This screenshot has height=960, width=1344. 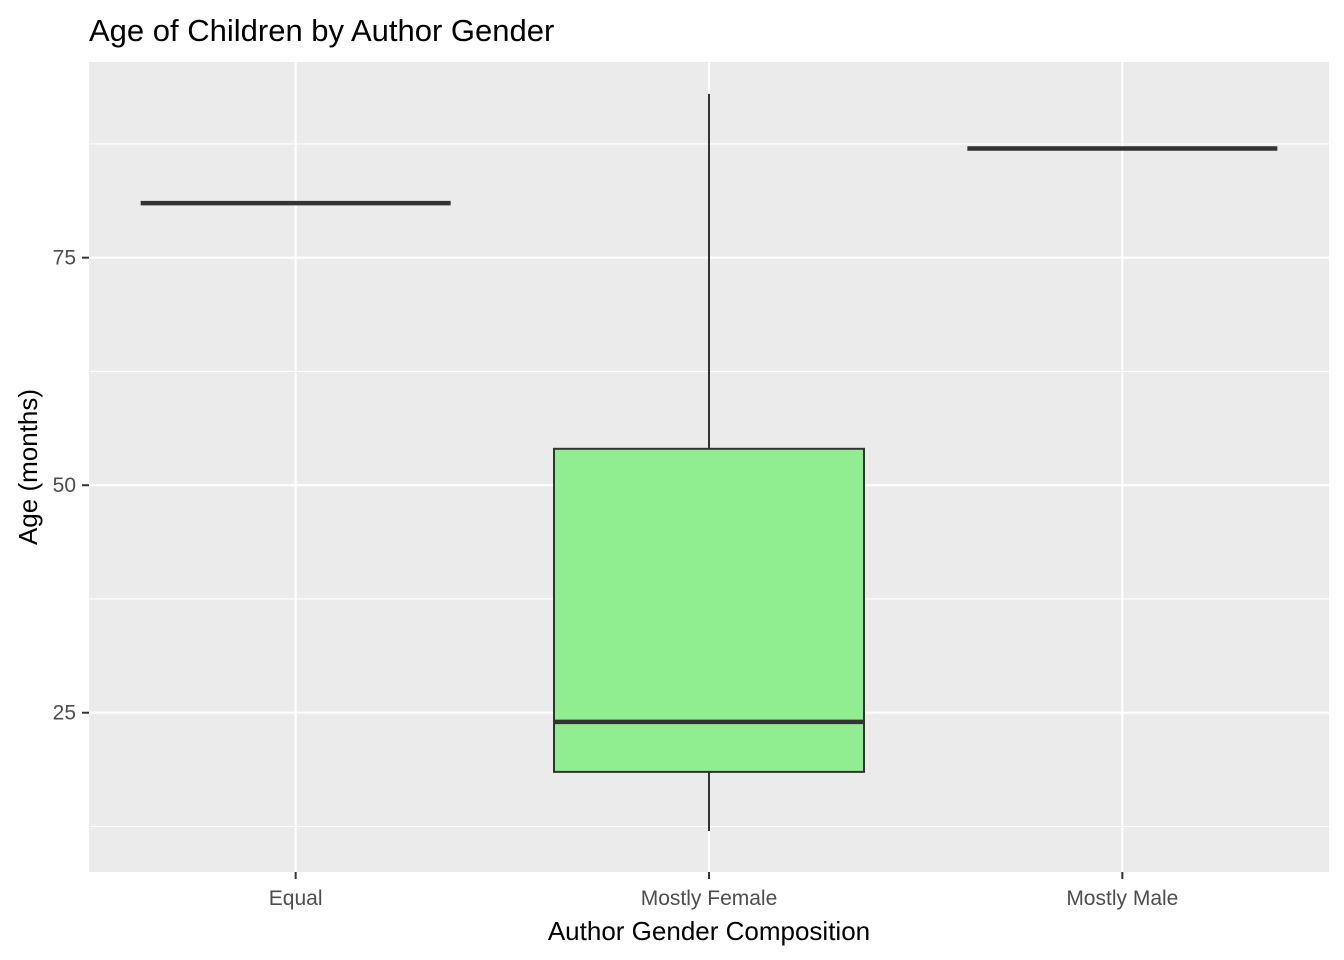 I want to click on chart-title: Age of Children by Author Gender, so click(x=321, y=30).